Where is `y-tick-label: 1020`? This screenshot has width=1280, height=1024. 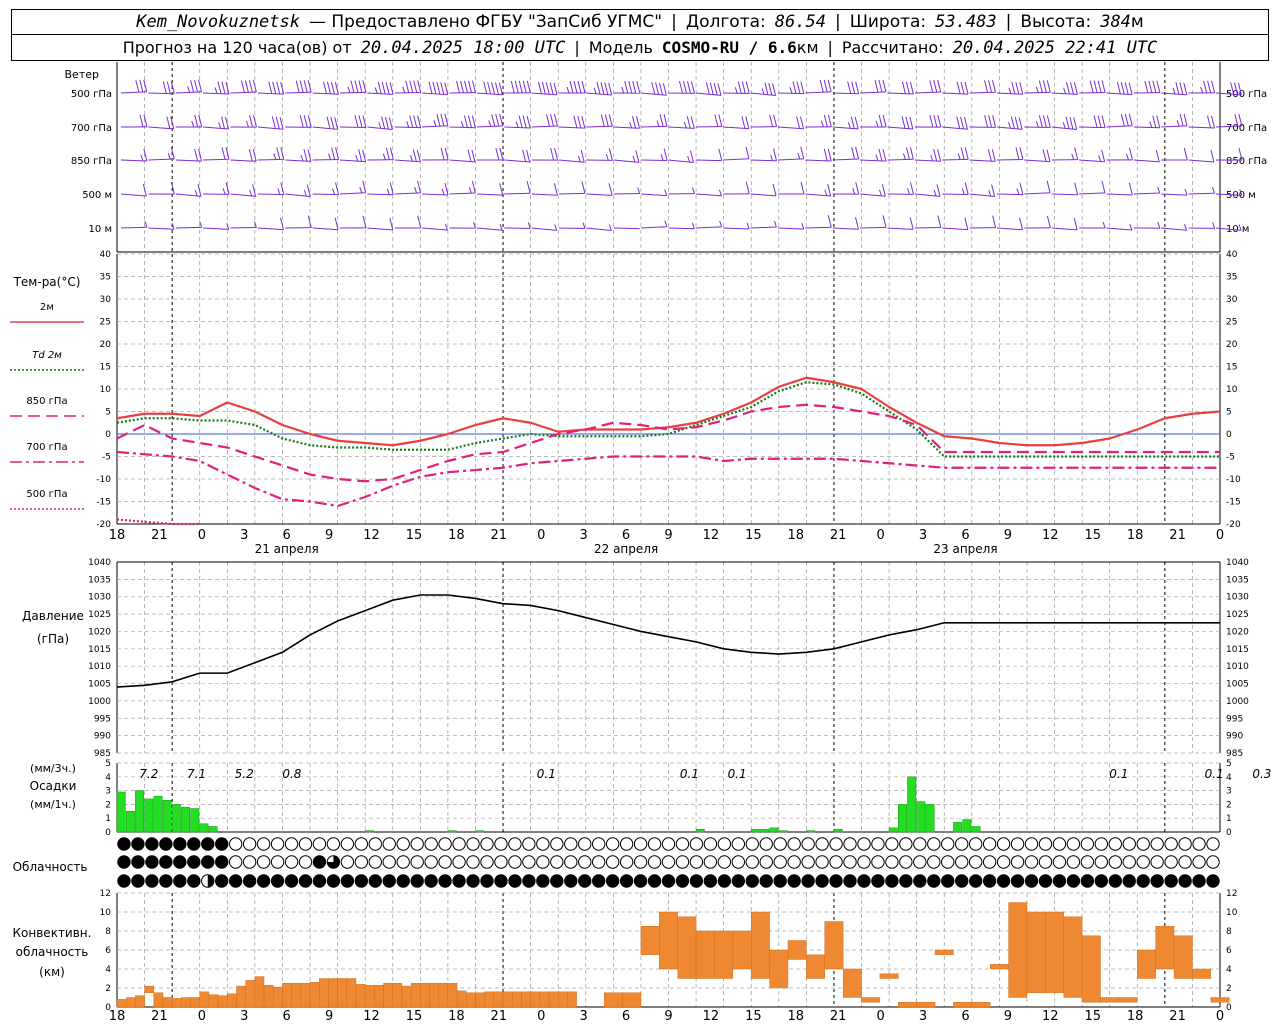
y-tick-label: 1020 is located at coordinates (1237, 632).